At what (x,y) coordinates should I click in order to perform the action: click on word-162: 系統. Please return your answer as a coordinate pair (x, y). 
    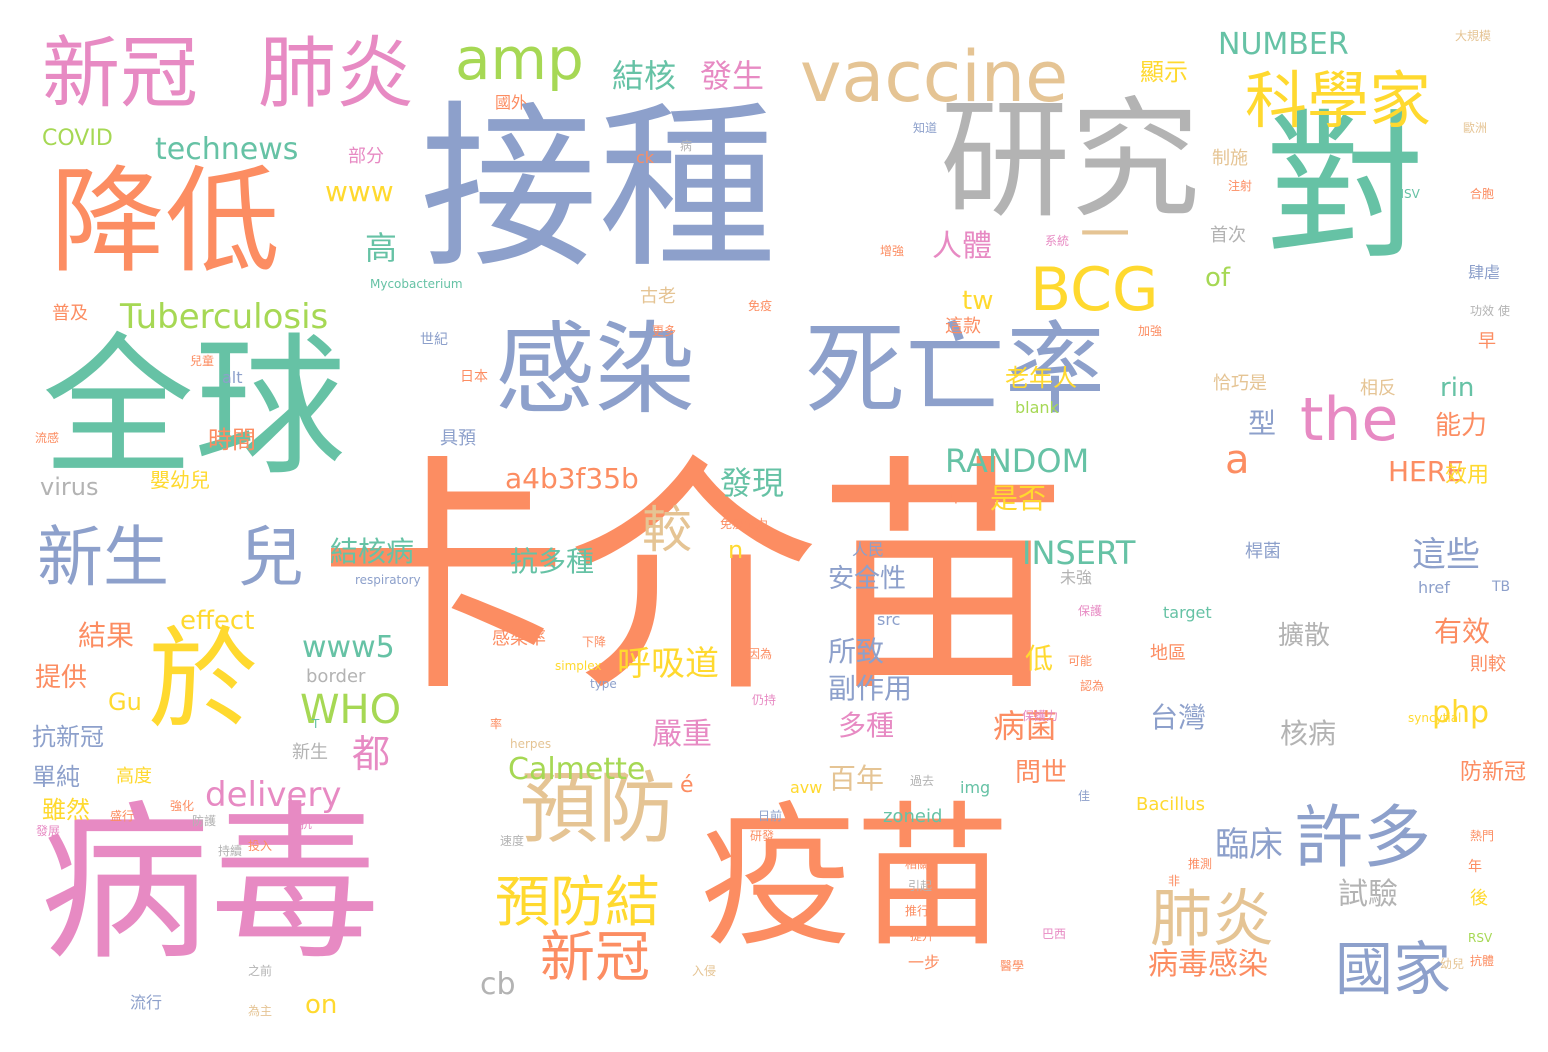
    Looking at the image, I should click on (1057, 241).